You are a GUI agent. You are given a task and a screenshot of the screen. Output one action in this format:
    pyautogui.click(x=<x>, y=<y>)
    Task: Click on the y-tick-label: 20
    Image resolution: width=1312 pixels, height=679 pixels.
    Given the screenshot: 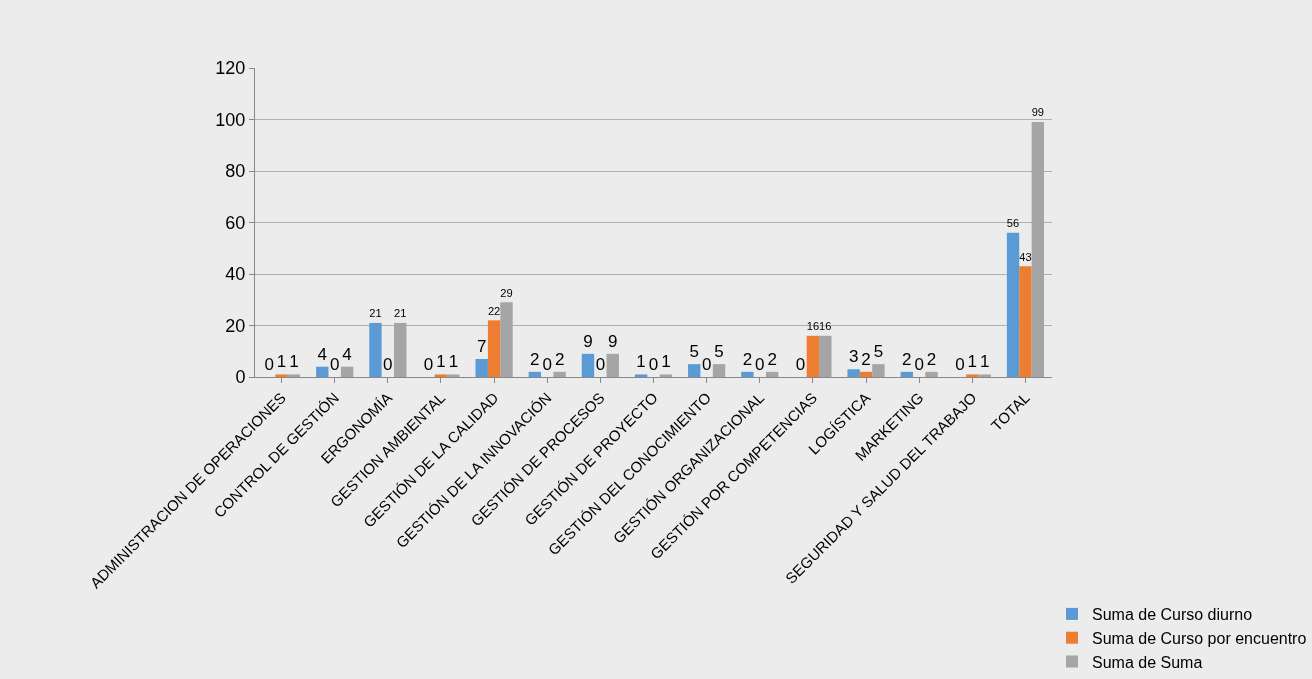 What is the action you would take?
    pyautogui.click(x=235, y=325)
    